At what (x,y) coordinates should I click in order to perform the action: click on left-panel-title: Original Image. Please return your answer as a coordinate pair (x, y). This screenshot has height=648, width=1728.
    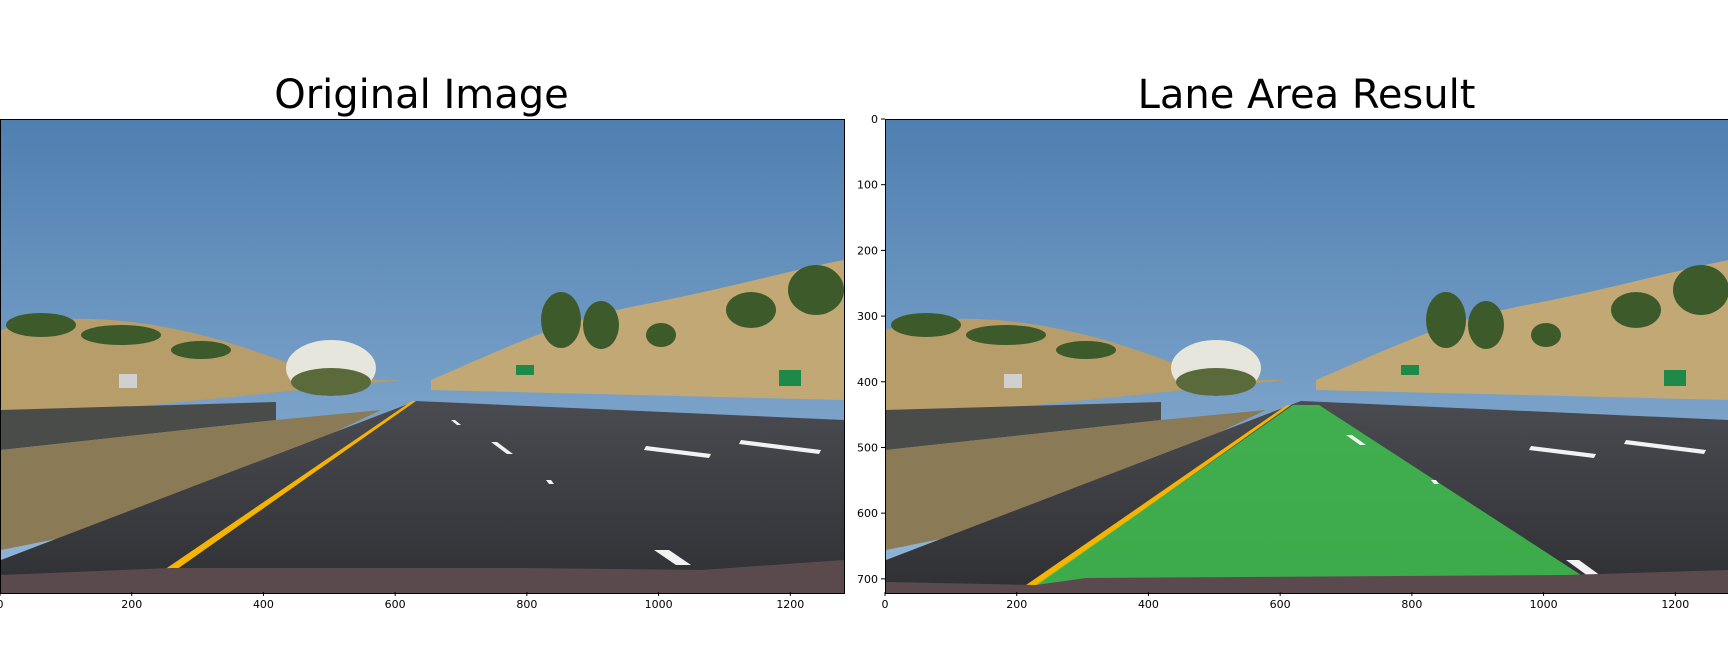
    Looking at the image, I should click on (421, 95).